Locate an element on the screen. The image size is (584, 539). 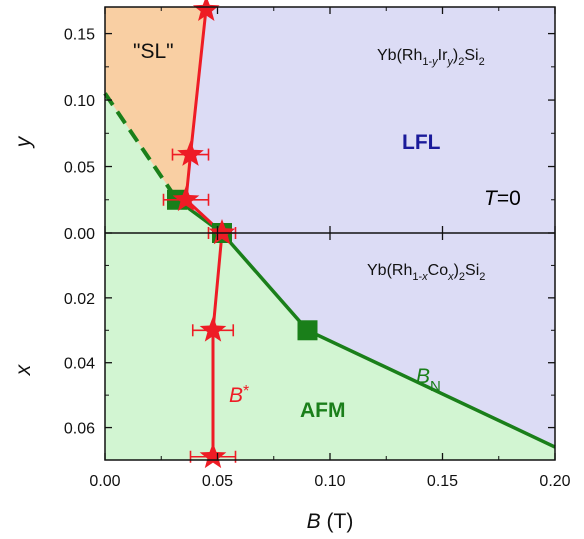
y-tick-label-bottom-1: 0.04 is located at coordinates (79, 364).